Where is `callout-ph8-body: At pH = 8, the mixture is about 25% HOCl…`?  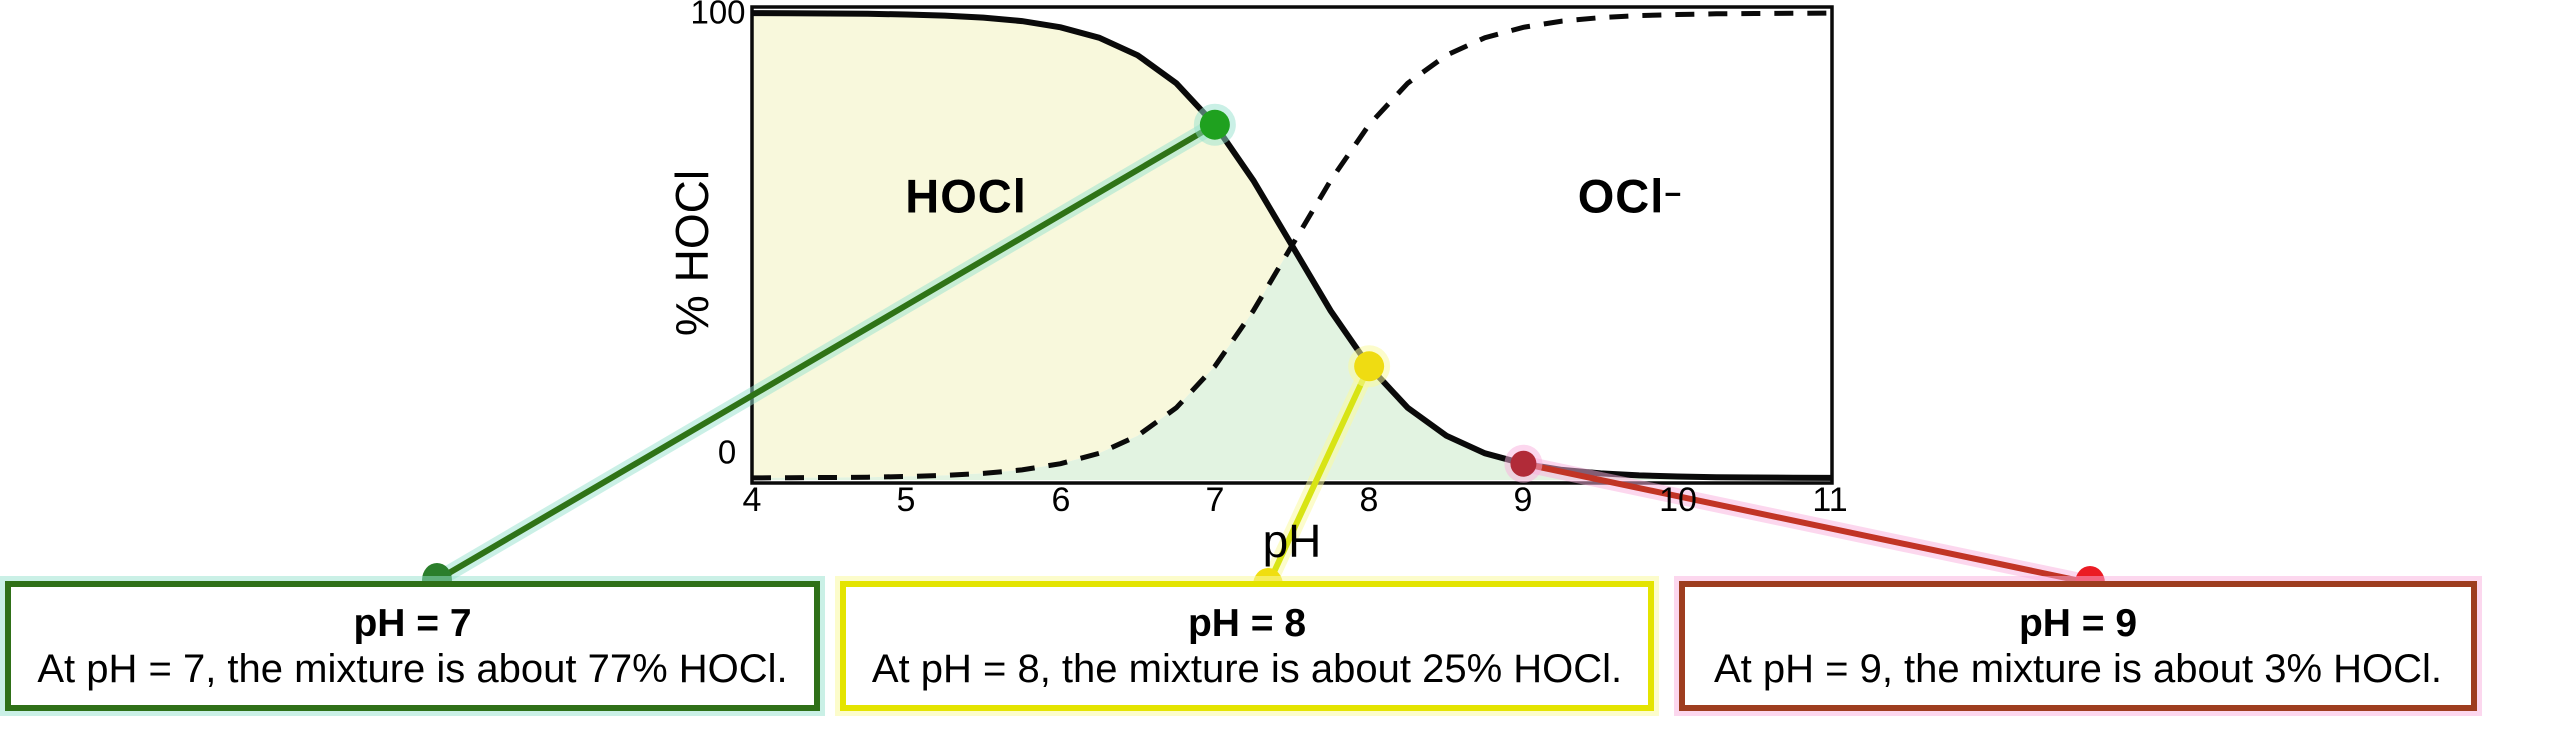 callout-ph8-body: At pH = 8, the mixture is about 25% HOCl… is located at coordinates (1247, 668).